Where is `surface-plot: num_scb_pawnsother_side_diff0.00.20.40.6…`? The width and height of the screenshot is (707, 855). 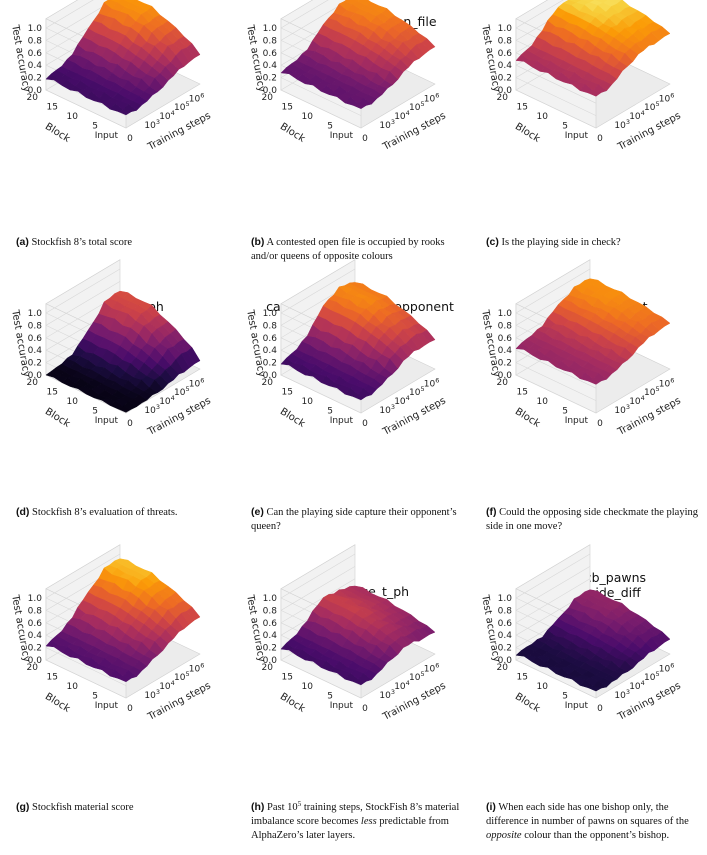
surface-plot: num_scb_pawnsother_side_diff0.00.20.40.6… is located at coordinates (581, 633).